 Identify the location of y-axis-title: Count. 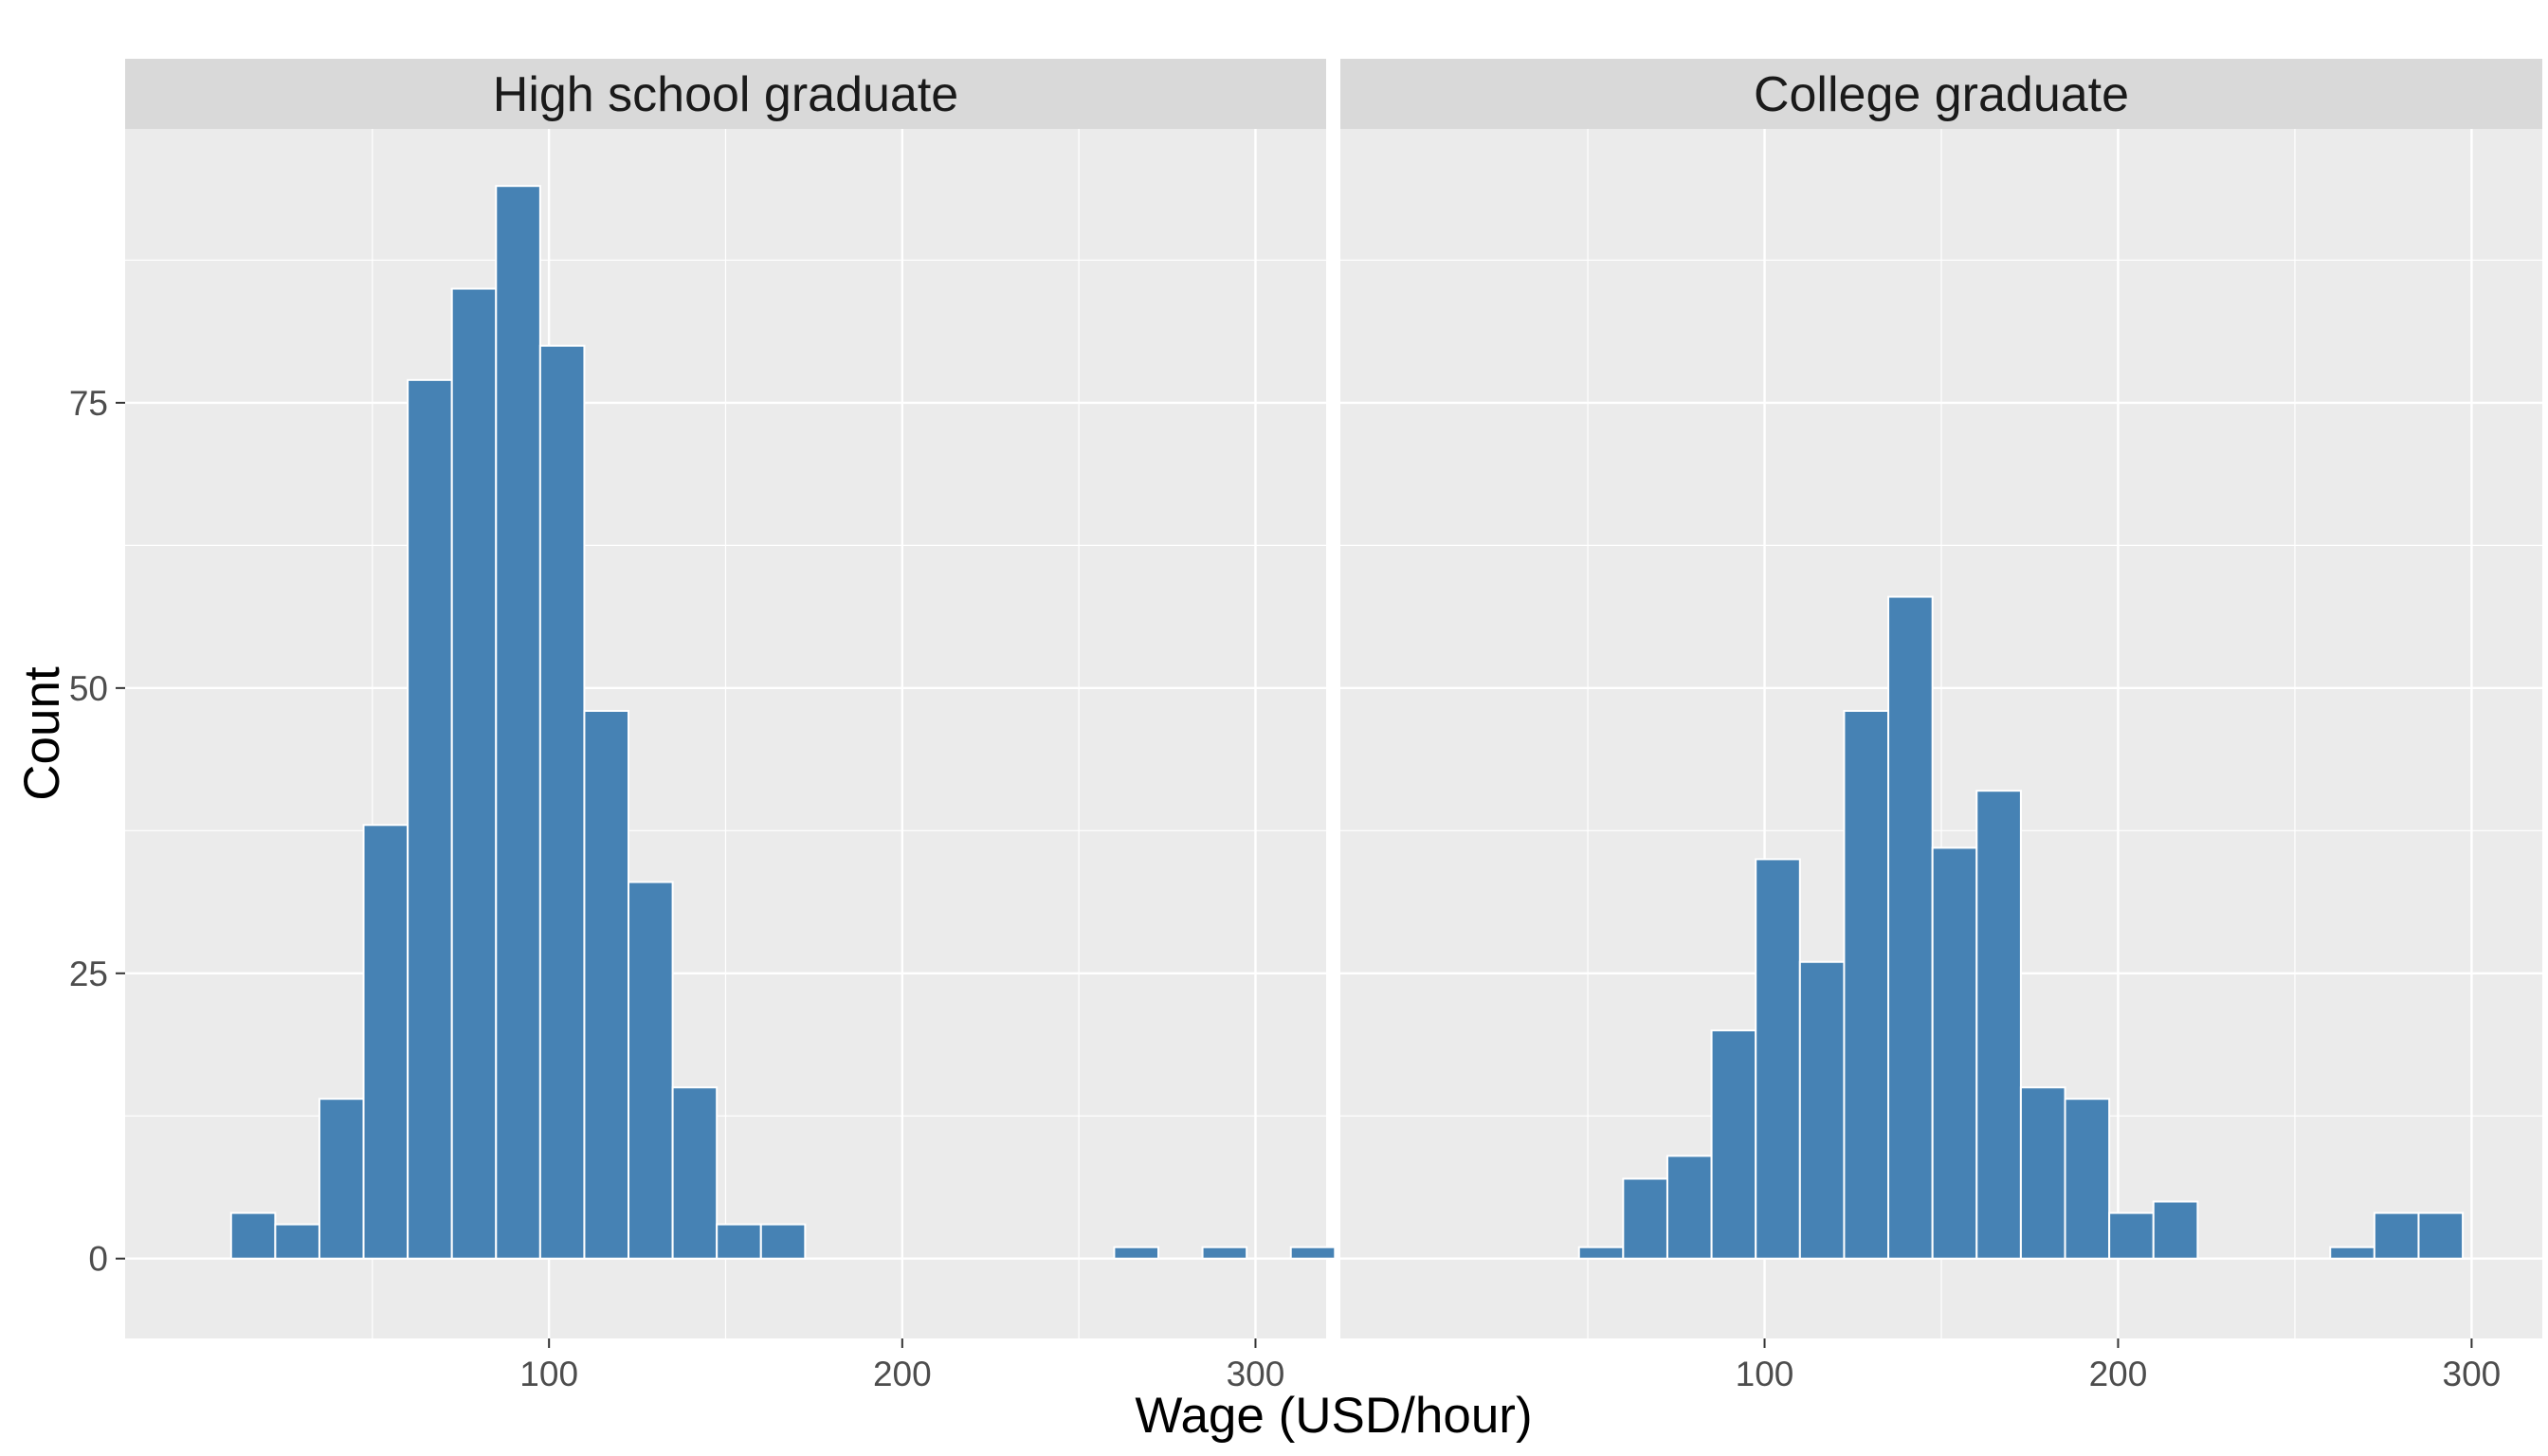
(42, 733).